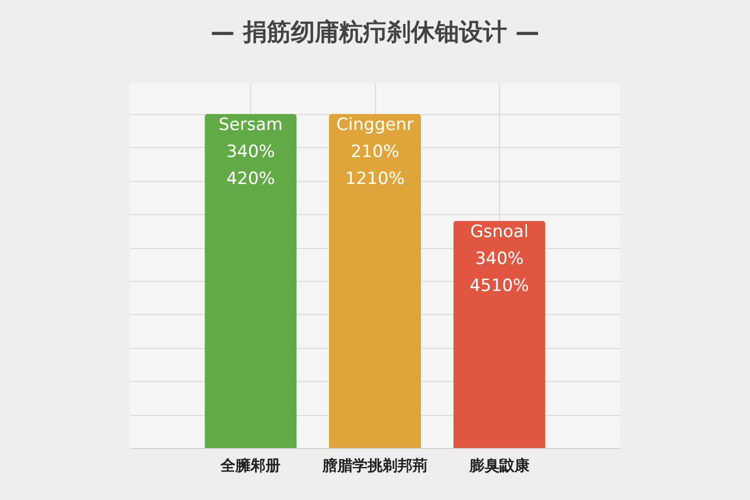 The height and width of the screenshot is (500, 750). I want to click on x-tick-label: 全臃邾册, so click(250, 465).